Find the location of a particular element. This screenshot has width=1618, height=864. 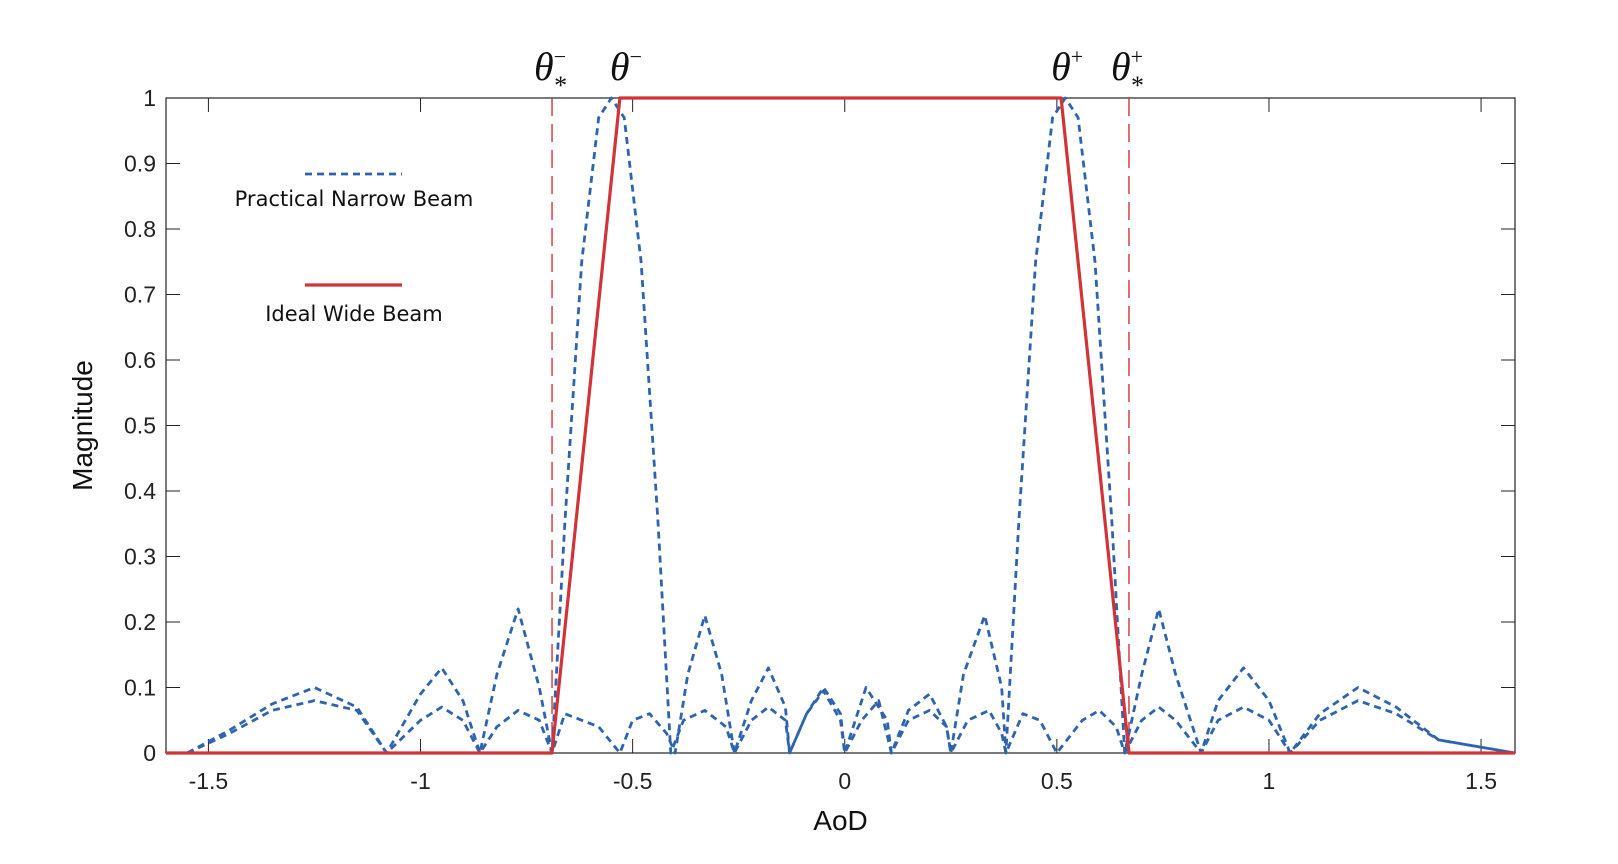

y-tick-label: 0.4 is located at coordinates (140, 491).